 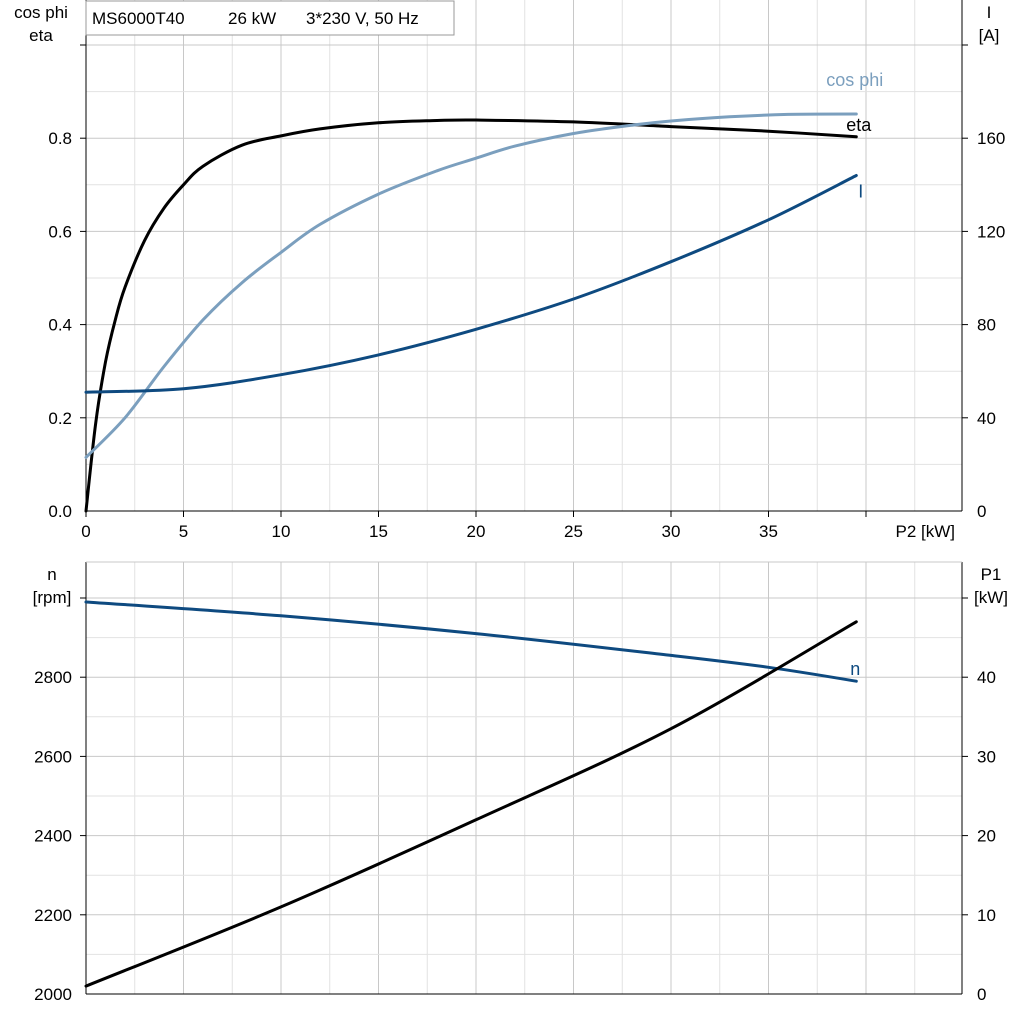 What do you see at coordinates (53, 994) in the screenshot?
I see `y-left-tick-label: 2000` at bounding box center [53, 994].